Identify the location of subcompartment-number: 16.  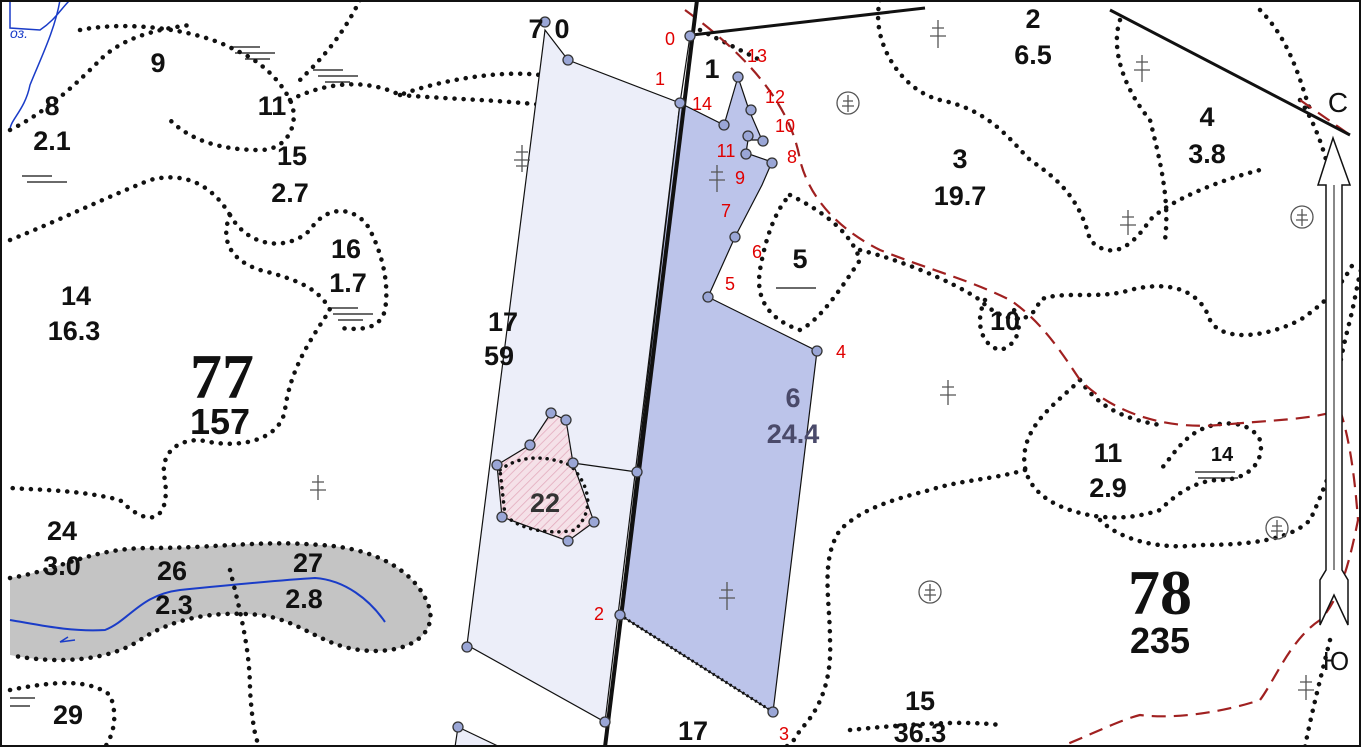
(346, 249).